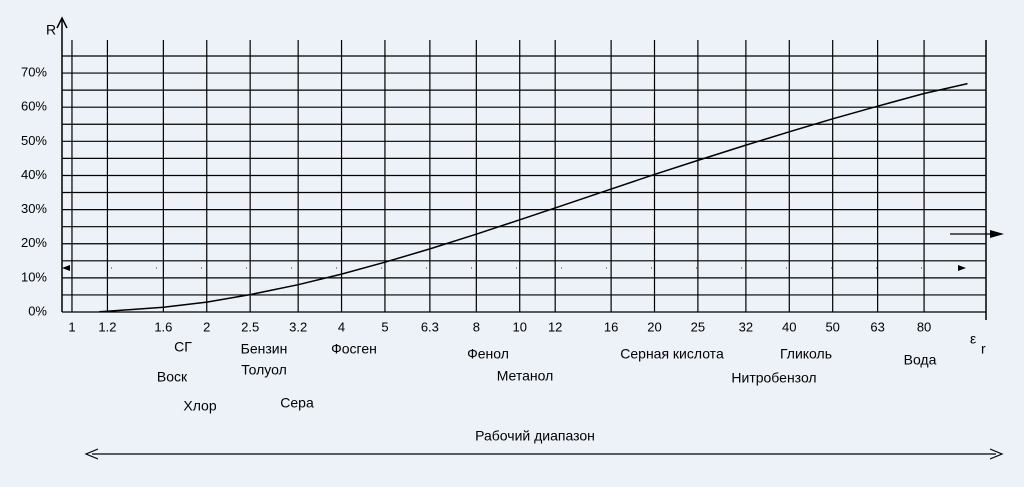 The image size is (1024, 487). I want to click on annotation: Фосген, so click(354, 349).